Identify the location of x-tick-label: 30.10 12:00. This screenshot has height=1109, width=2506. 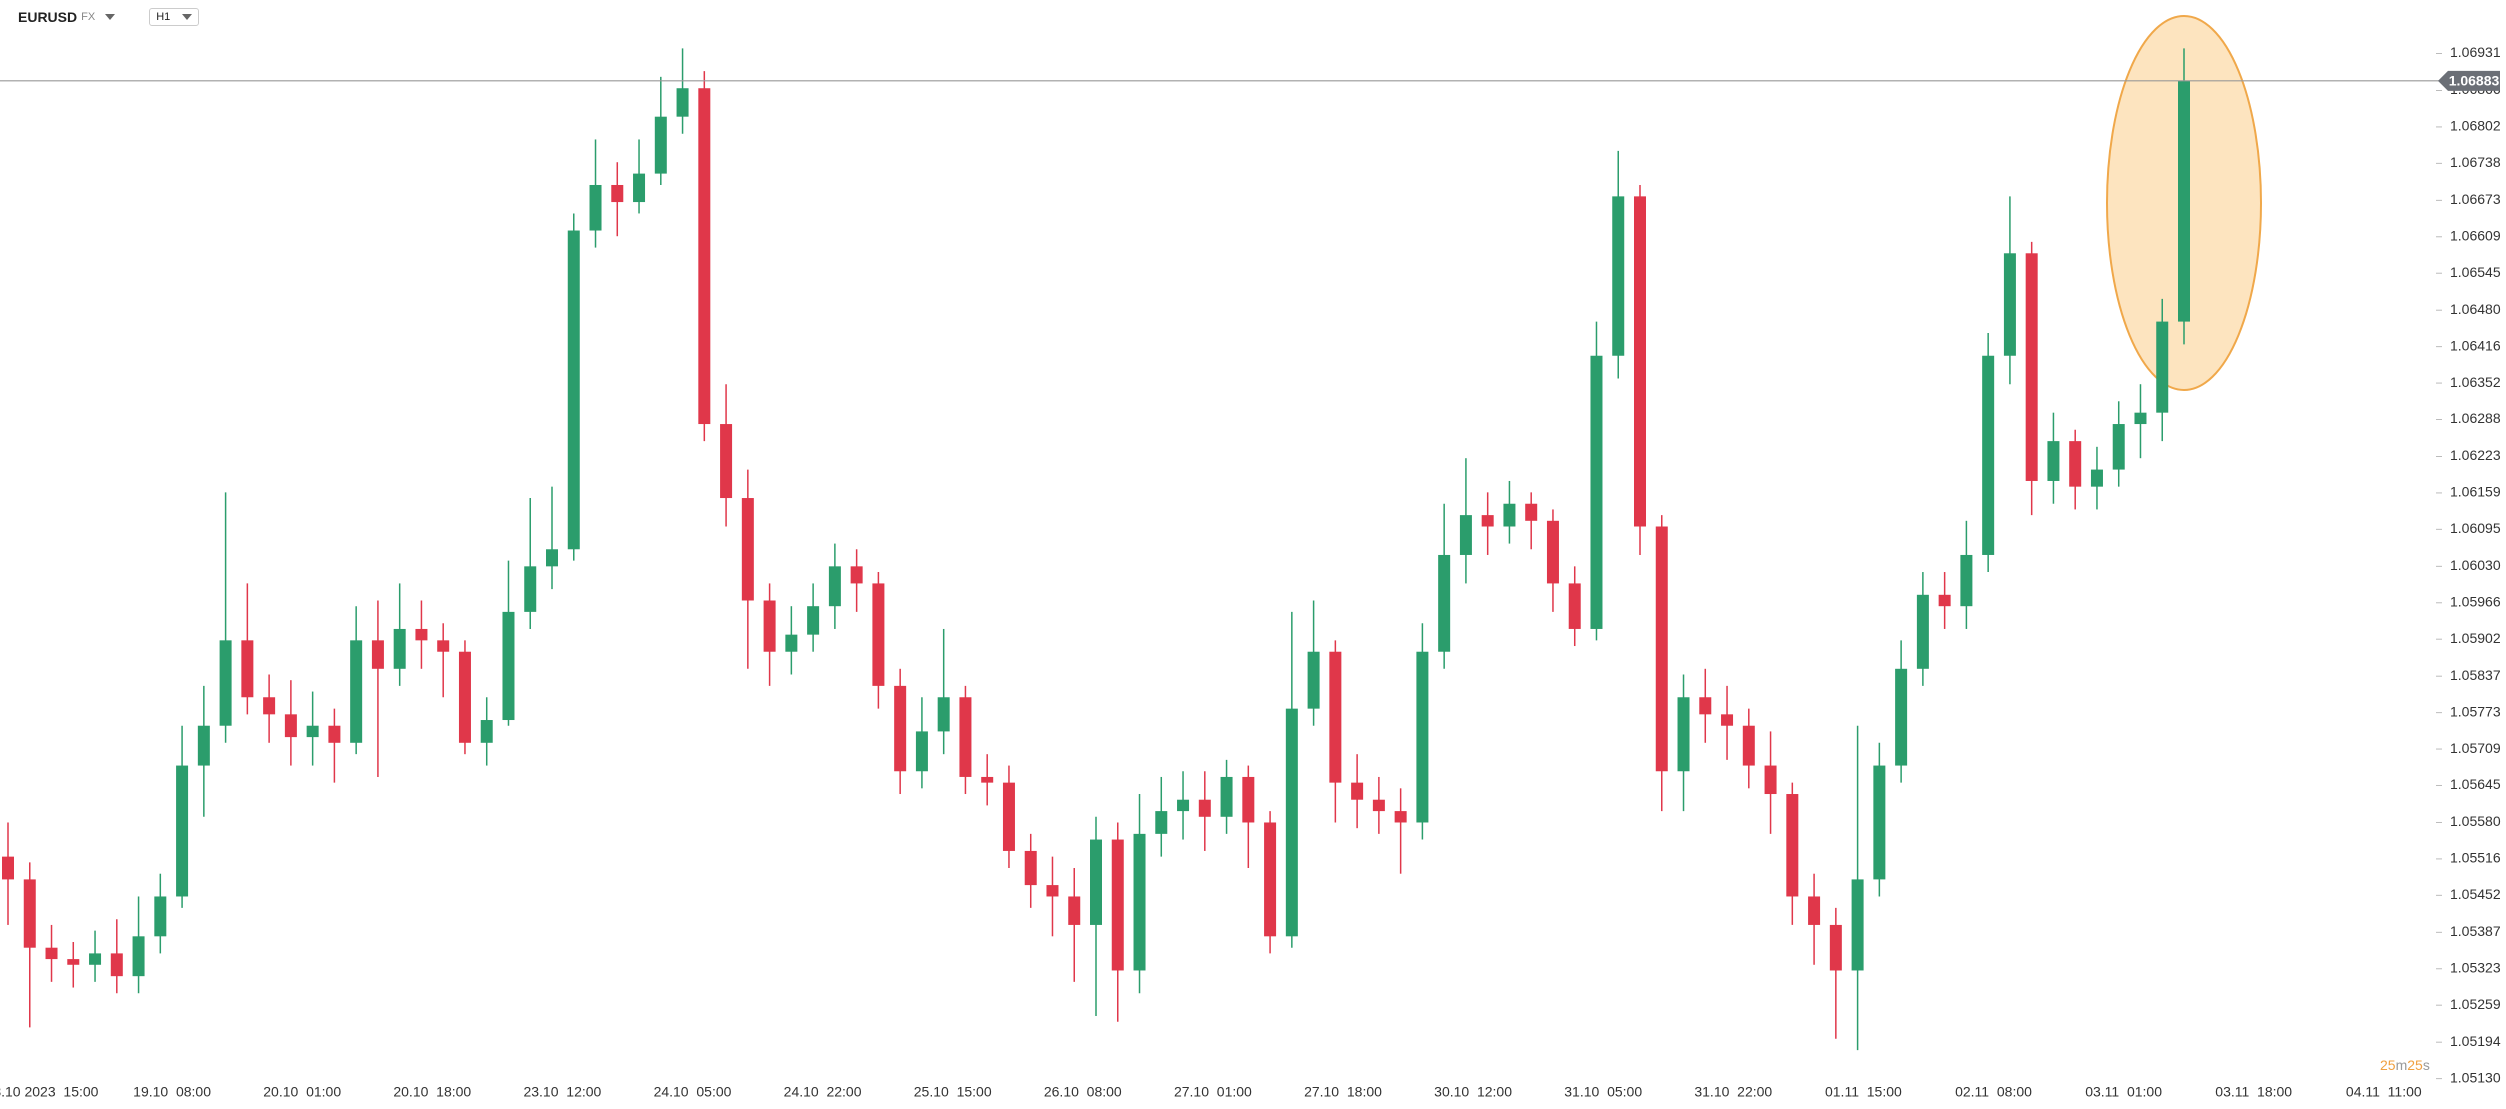
(1473, 1092).